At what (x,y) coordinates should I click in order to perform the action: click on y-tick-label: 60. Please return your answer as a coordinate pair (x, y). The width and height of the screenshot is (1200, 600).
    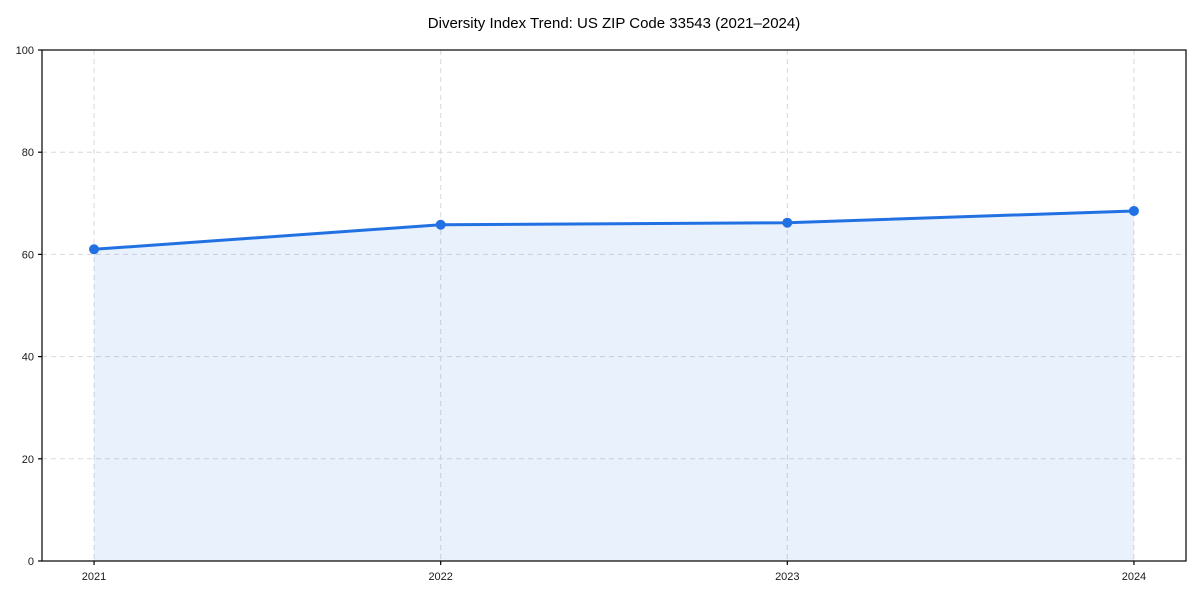
    Looking at the image, I should click on (28, 255).